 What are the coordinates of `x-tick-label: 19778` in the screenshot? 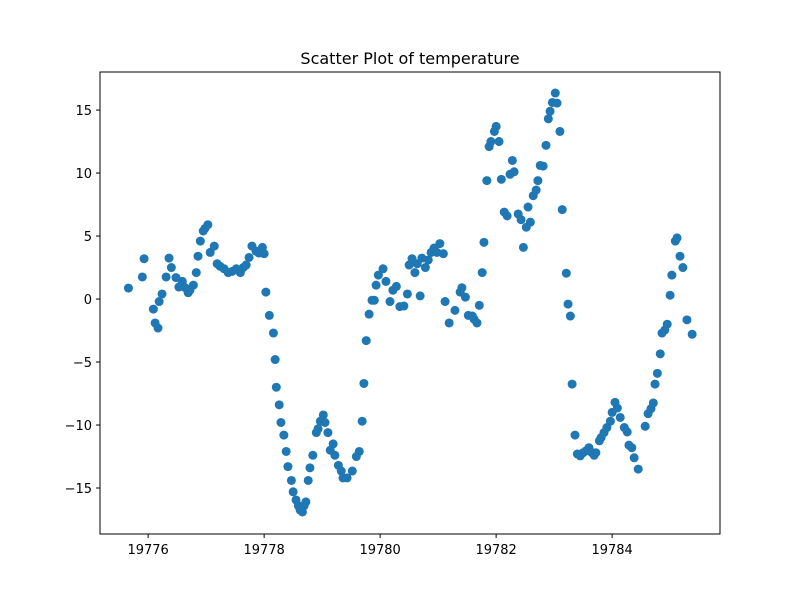 It's located at (263, 550).